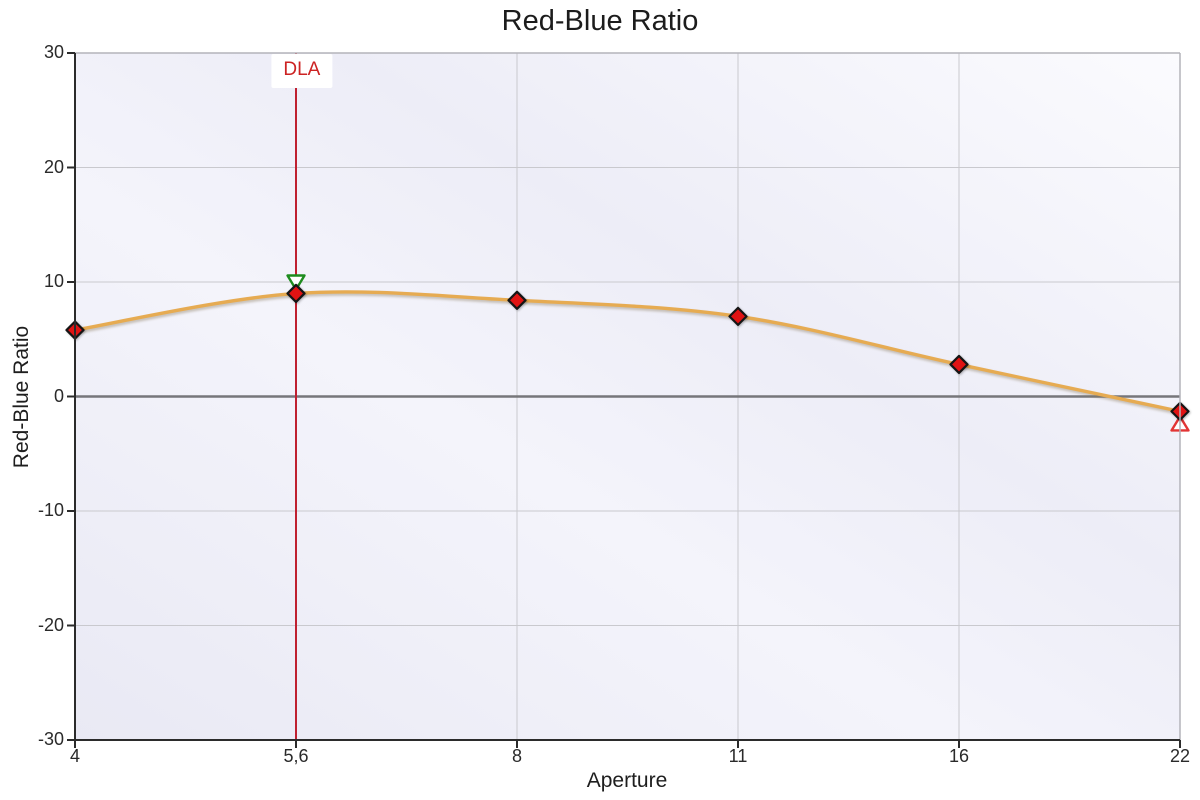 Image resolution: width=1200 pixels, height=800 pixels. I want to click on y-tick-label: 20, so click(53, 166).